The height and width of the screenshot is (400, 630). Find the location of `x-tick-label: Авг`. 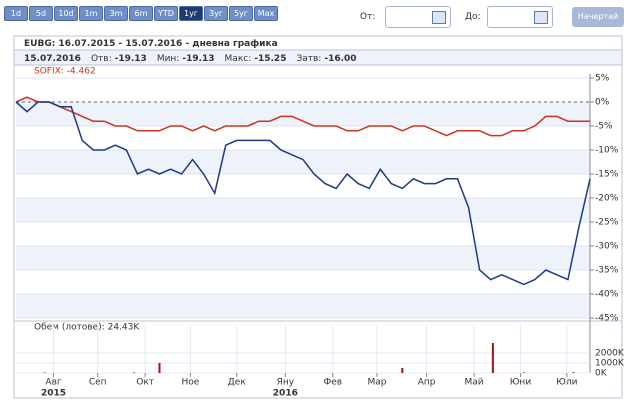

x-tick-label: Авг is located at coordinates (53, 383).